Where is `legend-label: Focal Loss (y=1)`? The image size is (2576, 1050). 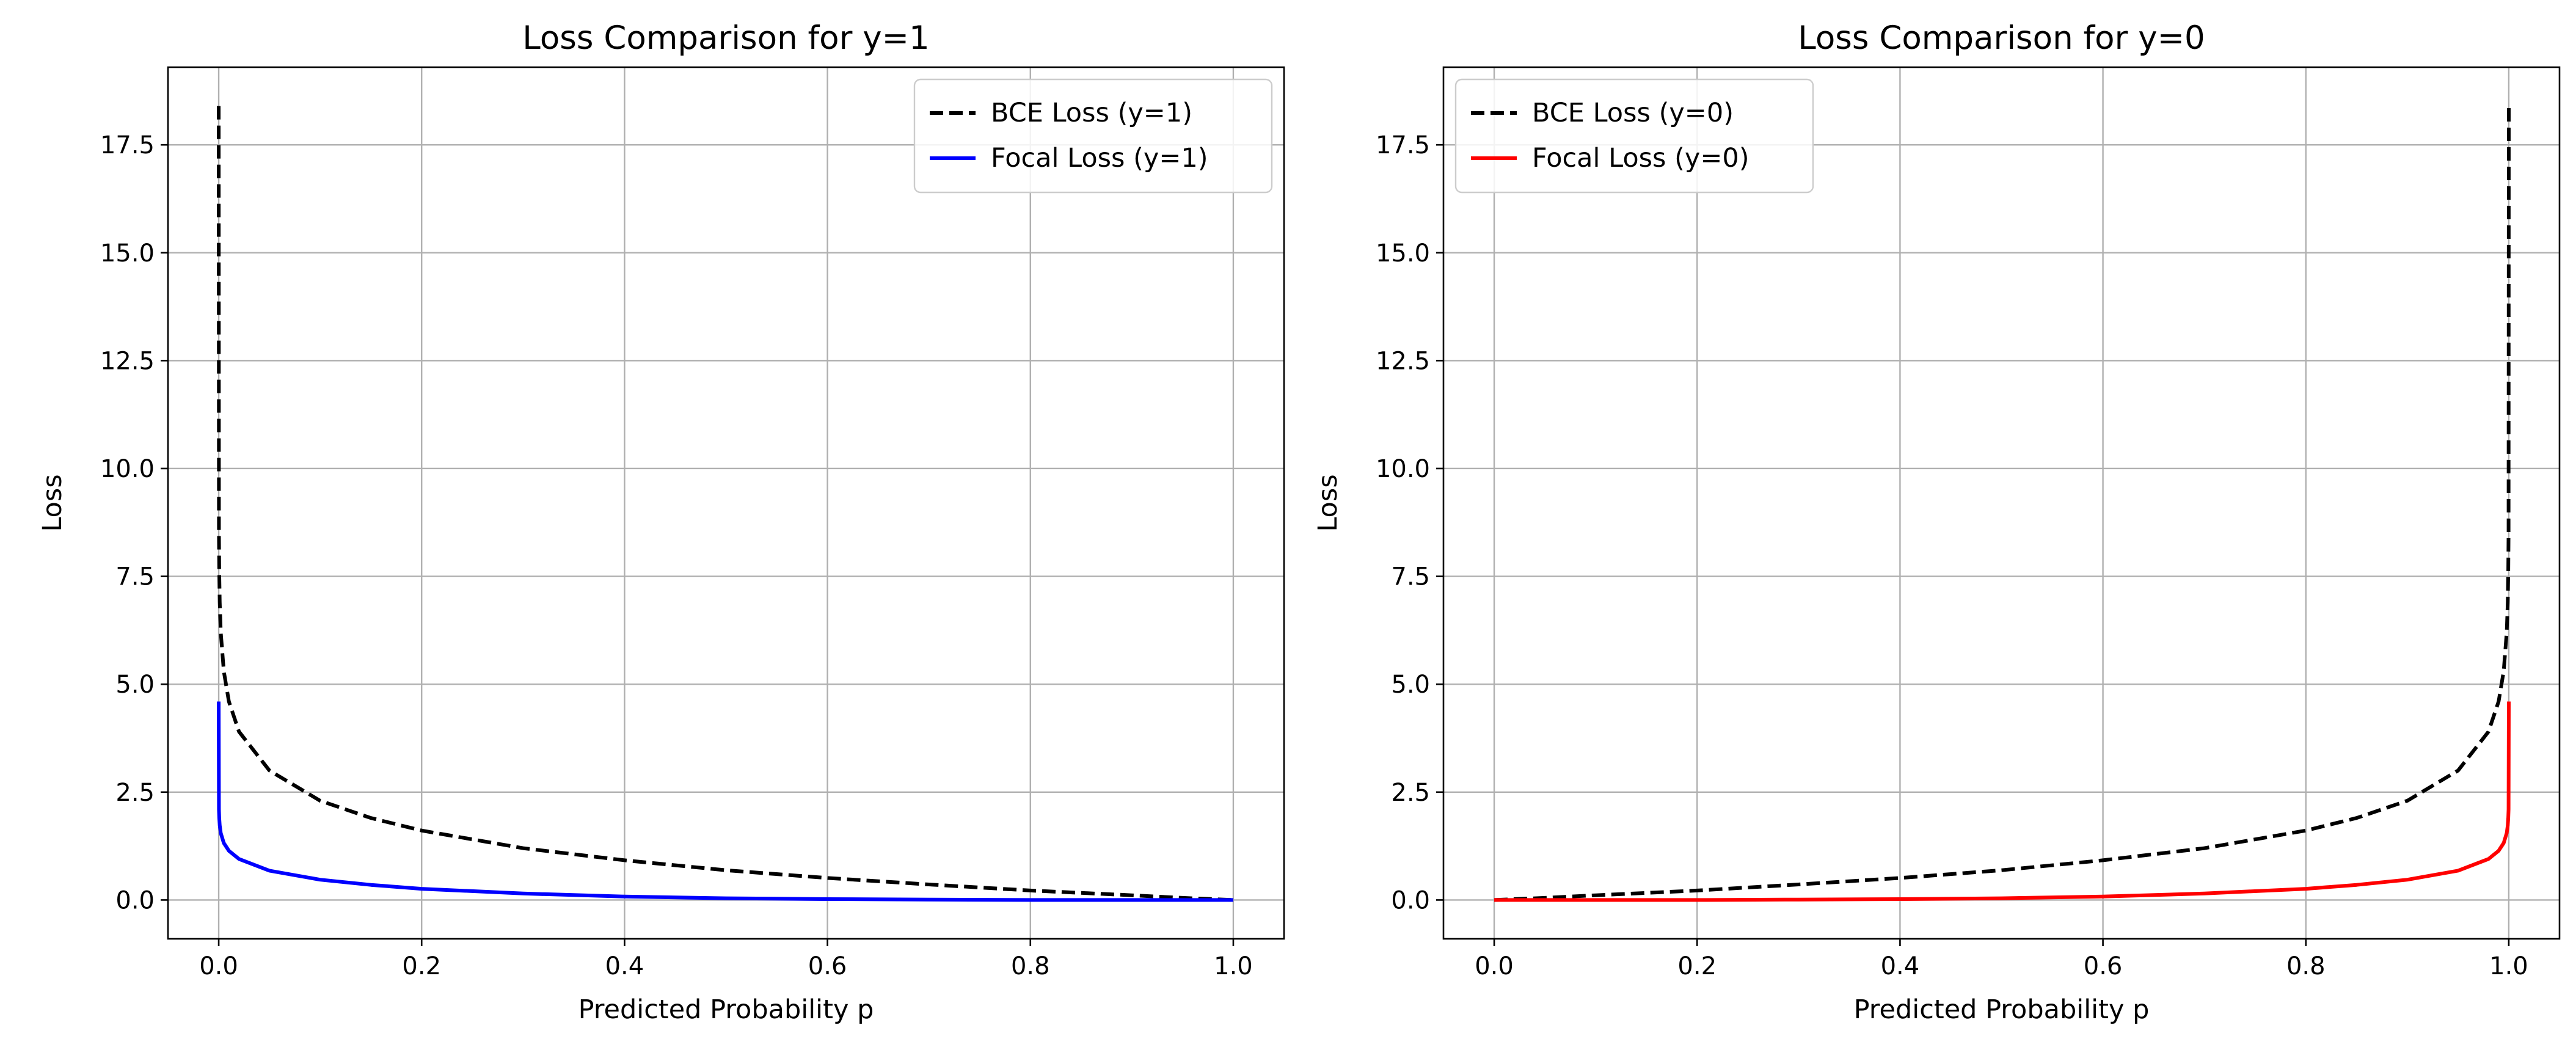
legend-label: Focal Loss (y=1) is located at coordinates (1099, 158).